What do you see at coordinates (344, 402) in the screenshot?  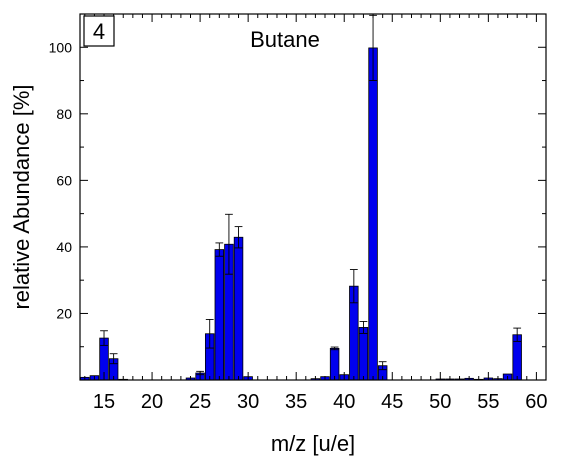 I see `x-tick-label-40: 40` at bounding box center [344, 402].